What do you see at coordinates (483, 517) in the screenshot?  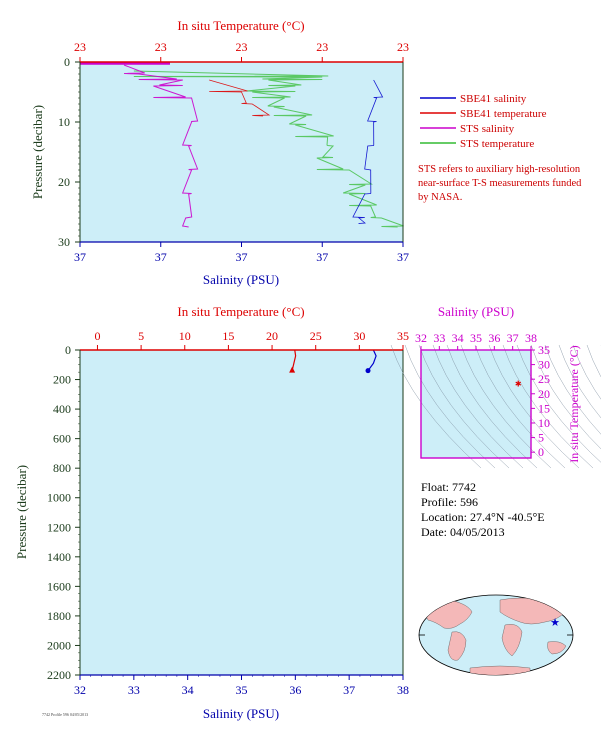 I see `location: Location: 27.4°N -40.5°E` at bounding box center [483, 517].